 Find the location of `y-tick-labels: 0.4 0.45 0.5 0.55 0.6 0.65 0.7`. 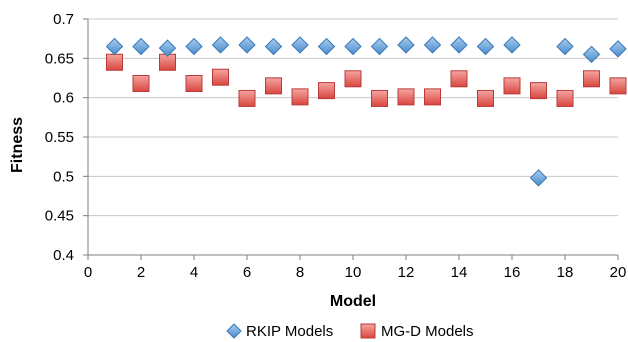

y-tick-labels: 0.4 0.45 0.5 0.55 0.6 0.65 0.7 is located at coordinates (59, 137).